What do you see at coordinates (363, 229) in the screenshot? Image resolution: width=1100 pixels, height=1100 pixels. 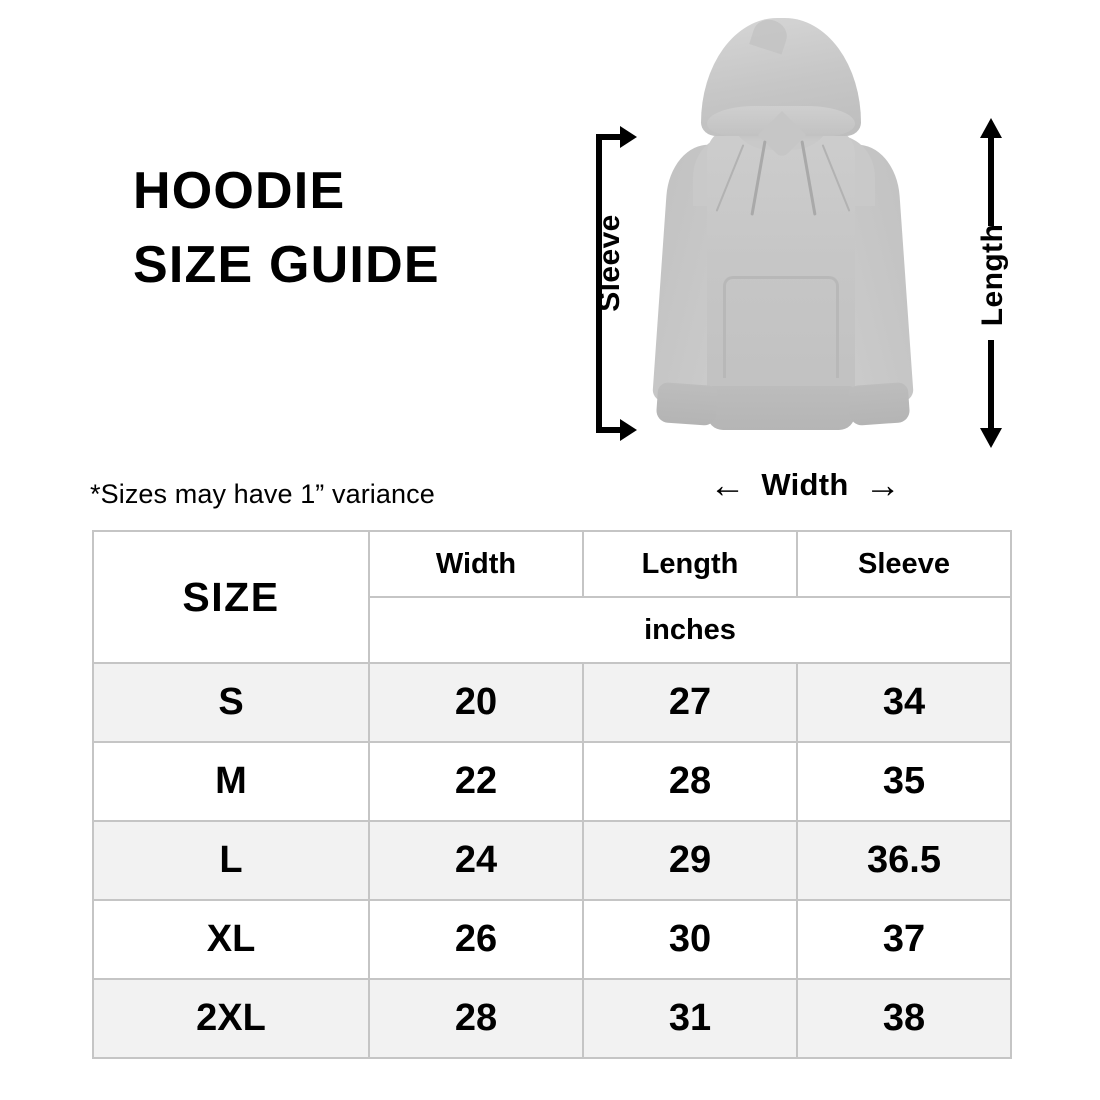 I see `page-title: HOODIE SIZE GUIDE` at bounding box center [363, 229].